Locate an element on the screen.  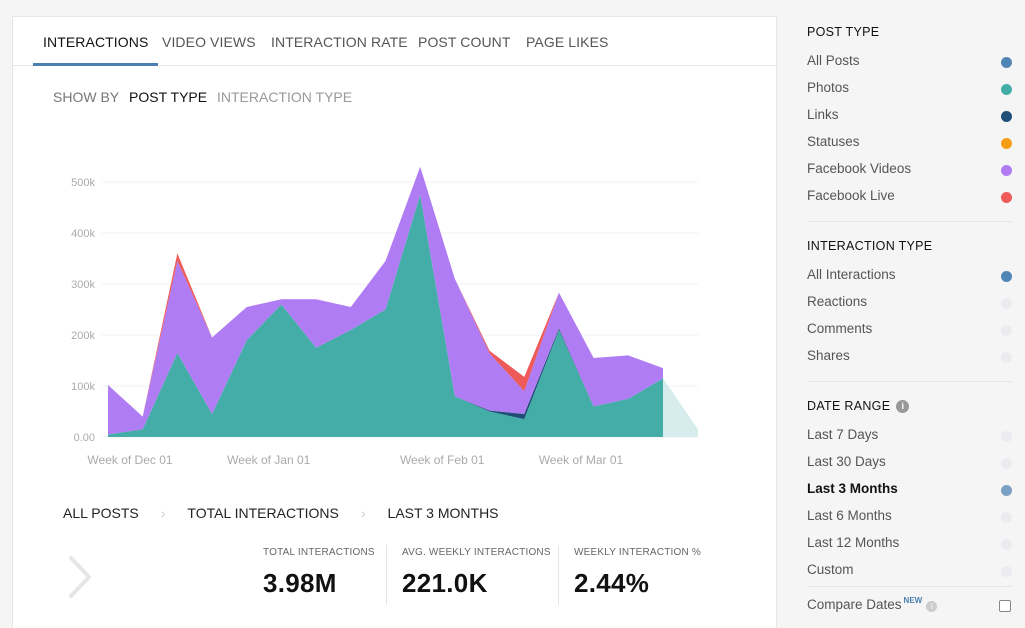
filter-shares: Shares is located at coordinates (909, 358).